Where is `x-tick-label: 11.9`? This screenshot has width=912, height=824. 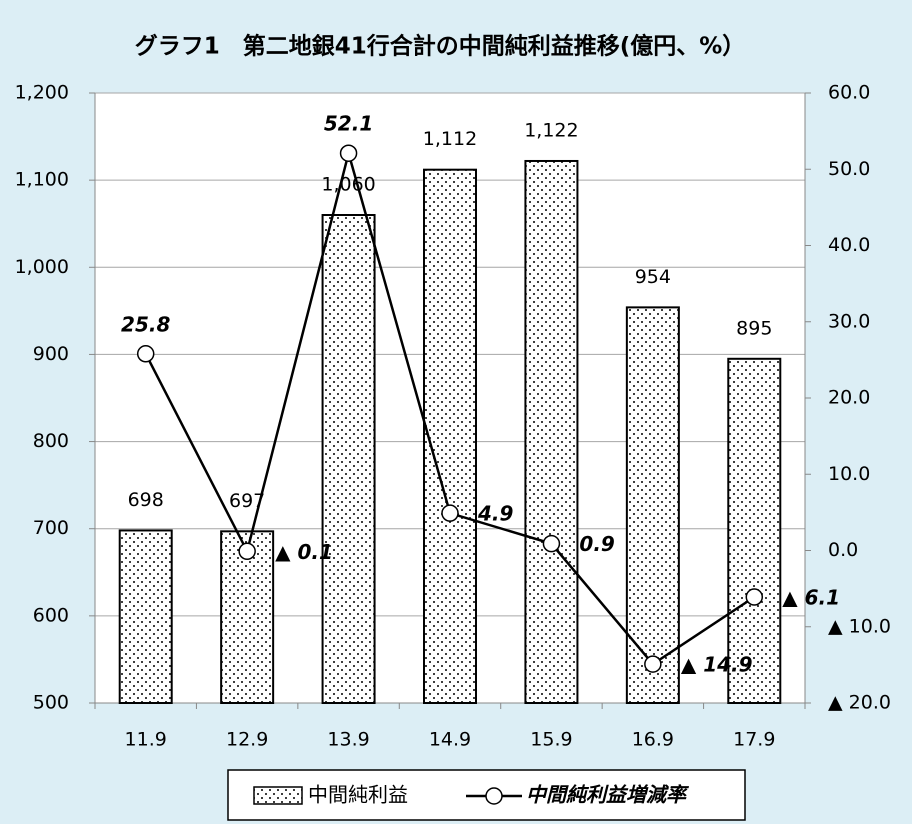 x-tick-label: 11.9 is located at coordinates (146, 740).